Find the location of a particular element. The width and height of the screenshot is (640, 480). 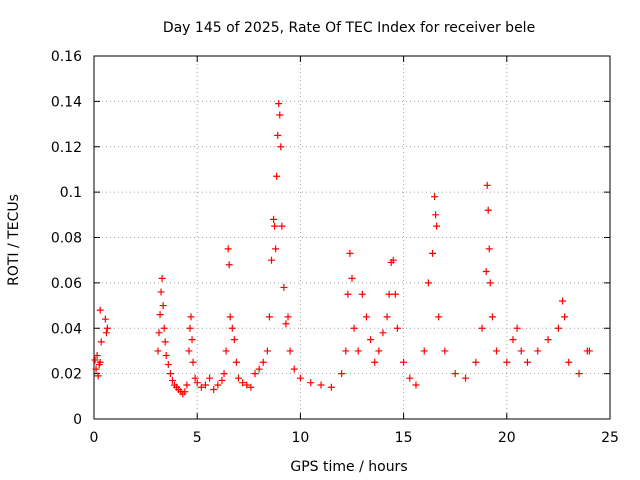

y-tick-label: 0.12 is located at coordinates (66, 148).